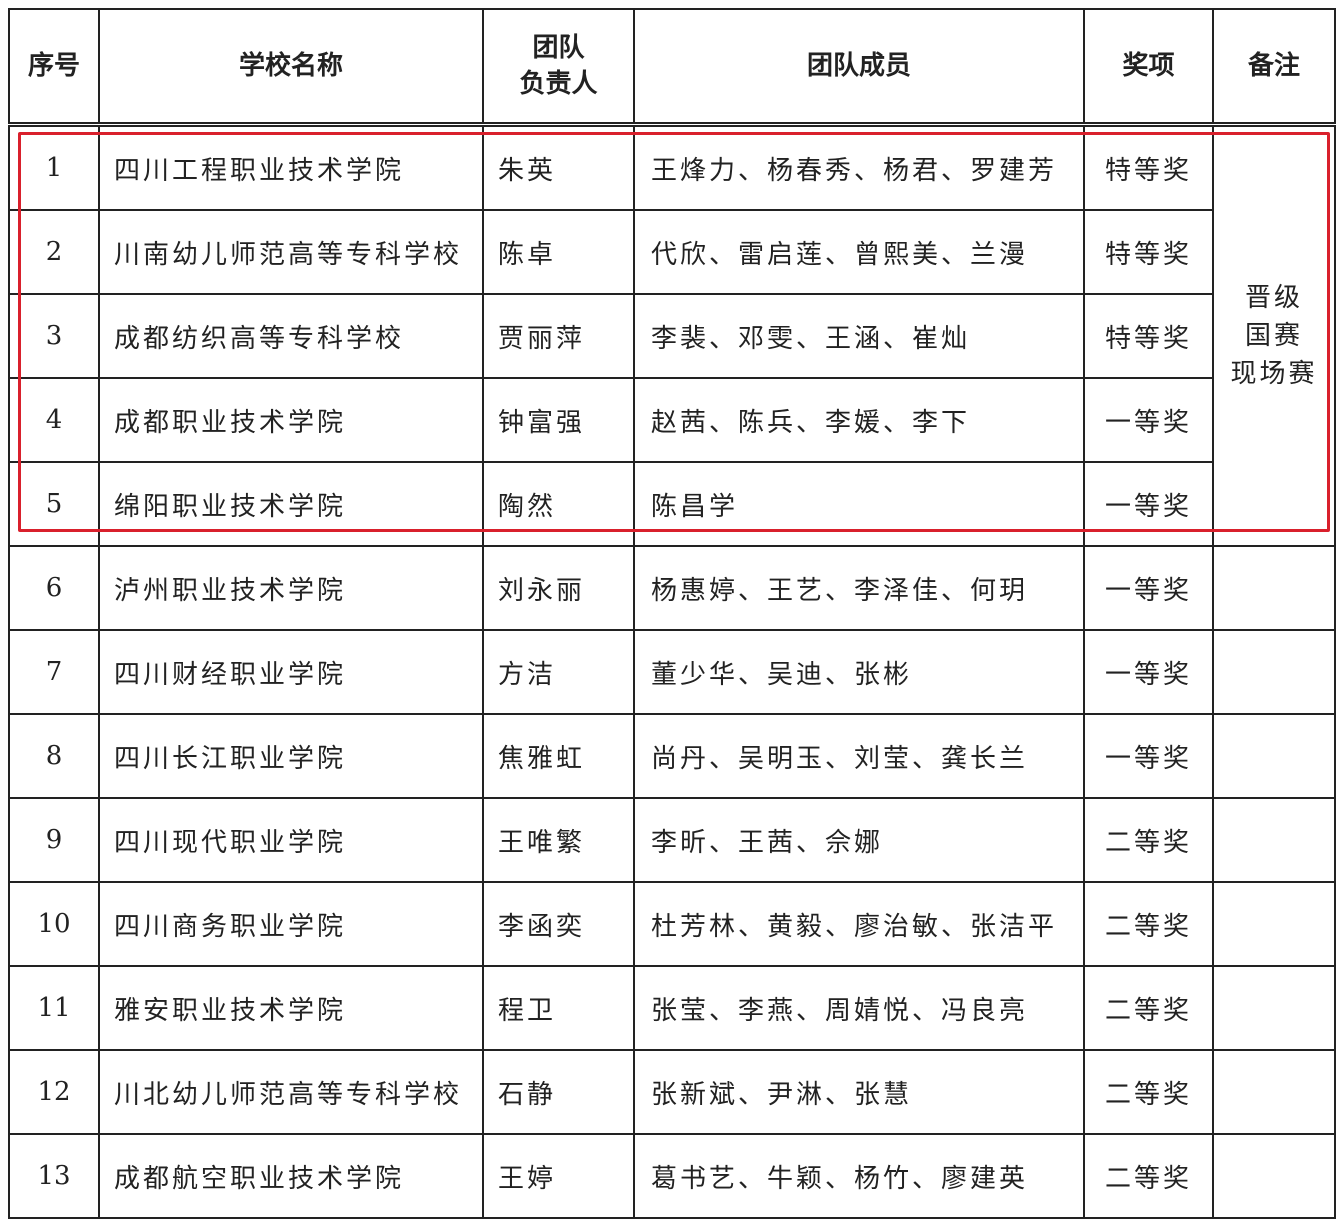 The width and height of the screenshot is (1344, 1219). I want to click on cell-members: 王烽力、杨春秀、杨君、罗建芳, so click(859, 167).